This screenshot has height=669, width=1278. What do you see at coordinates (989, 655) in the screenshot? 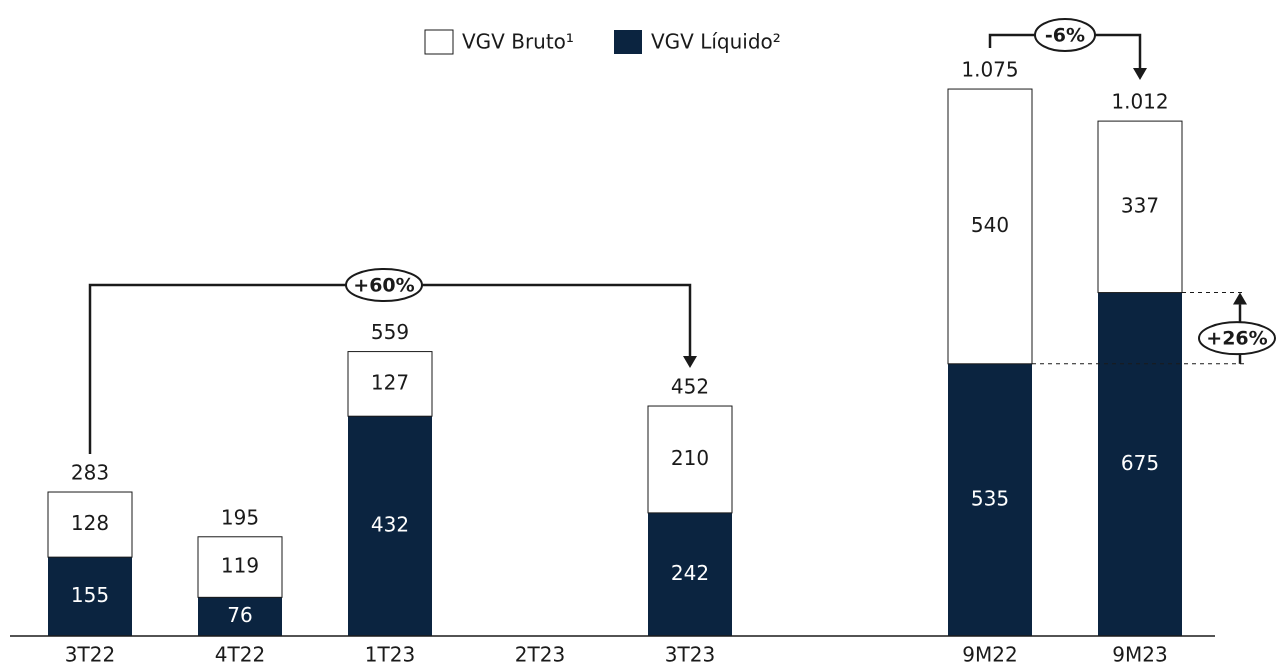
I see `x-tick-label: 9M22` at bounding box center [989, 655].